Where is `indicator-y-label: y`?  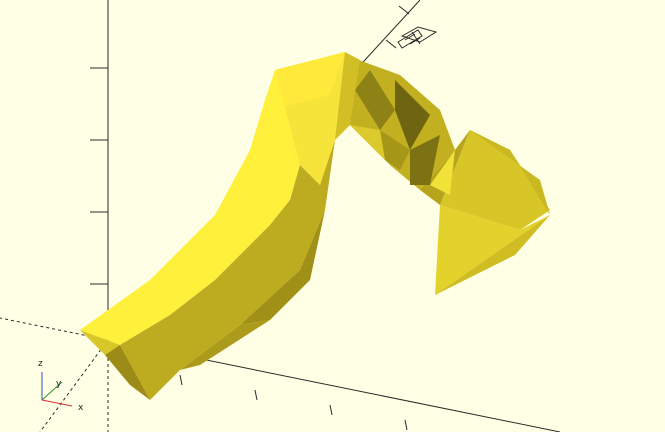
indicator-y-label: y is located at coordinates (59, 384).